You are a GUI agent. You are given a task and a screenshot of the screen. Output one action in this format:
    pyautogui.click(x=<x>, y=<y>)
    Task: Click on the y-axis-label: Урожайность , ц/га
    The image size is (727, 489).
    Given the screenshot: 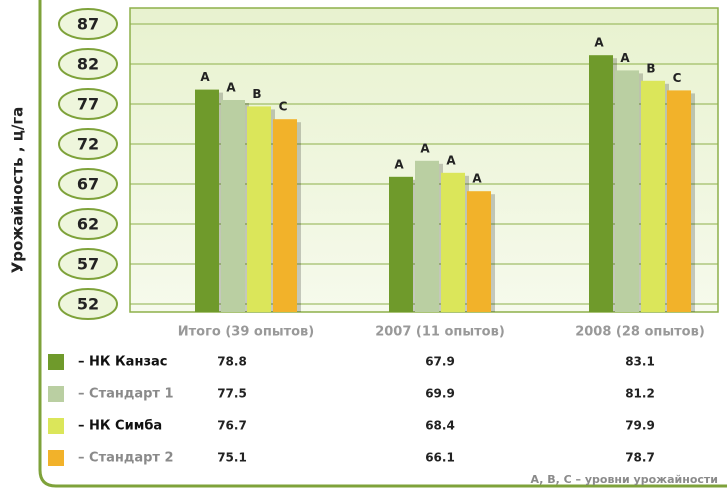 What is the action you would take?
    pyautogui.click(x=18, y=190)
    